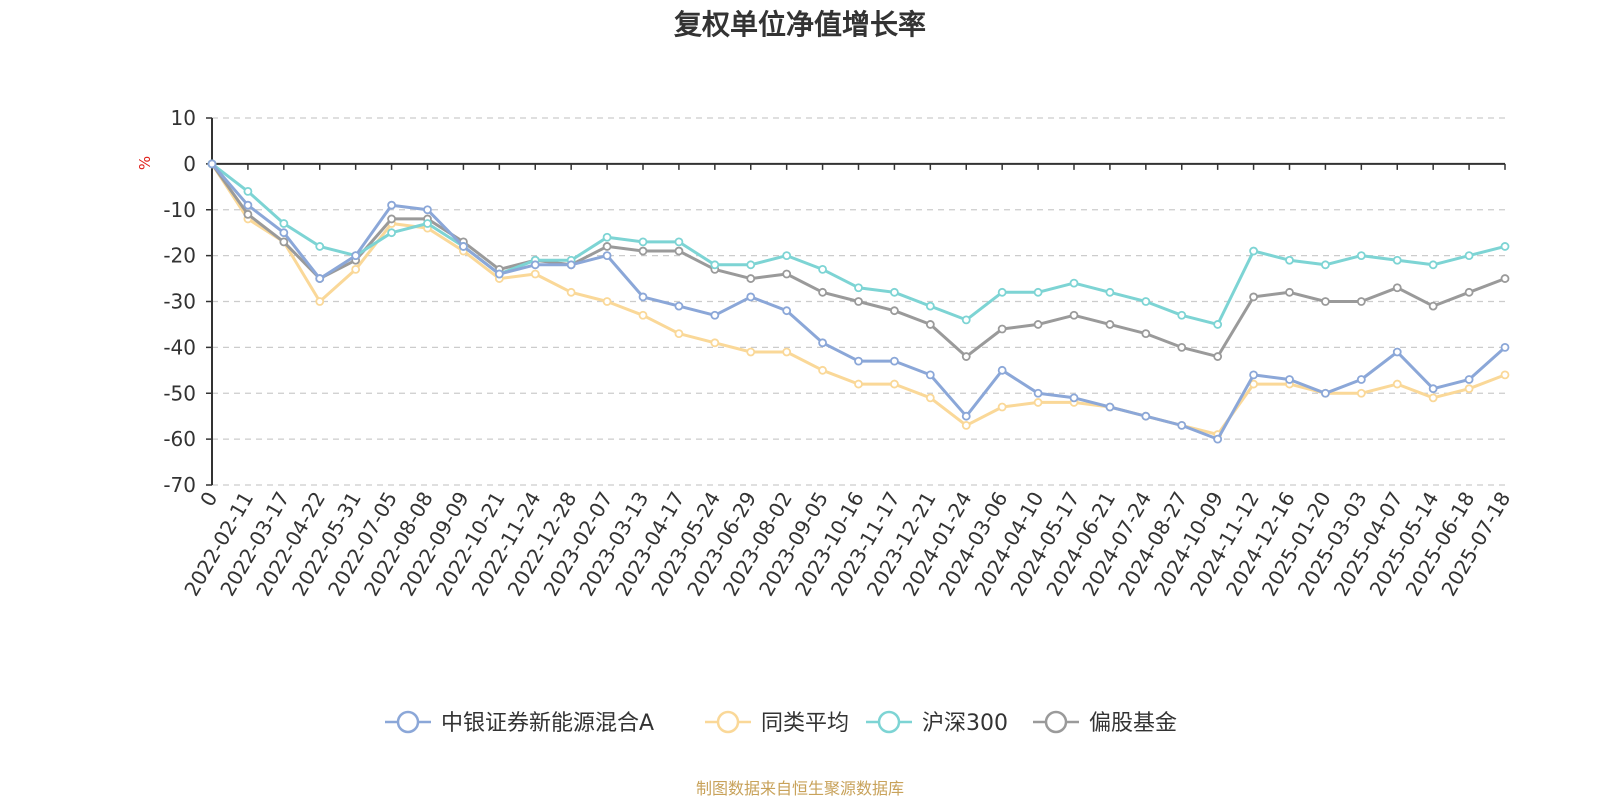 This screenshot has width=1600, height=800. I want to click on y-tick-label: -60, so click(179, 439).